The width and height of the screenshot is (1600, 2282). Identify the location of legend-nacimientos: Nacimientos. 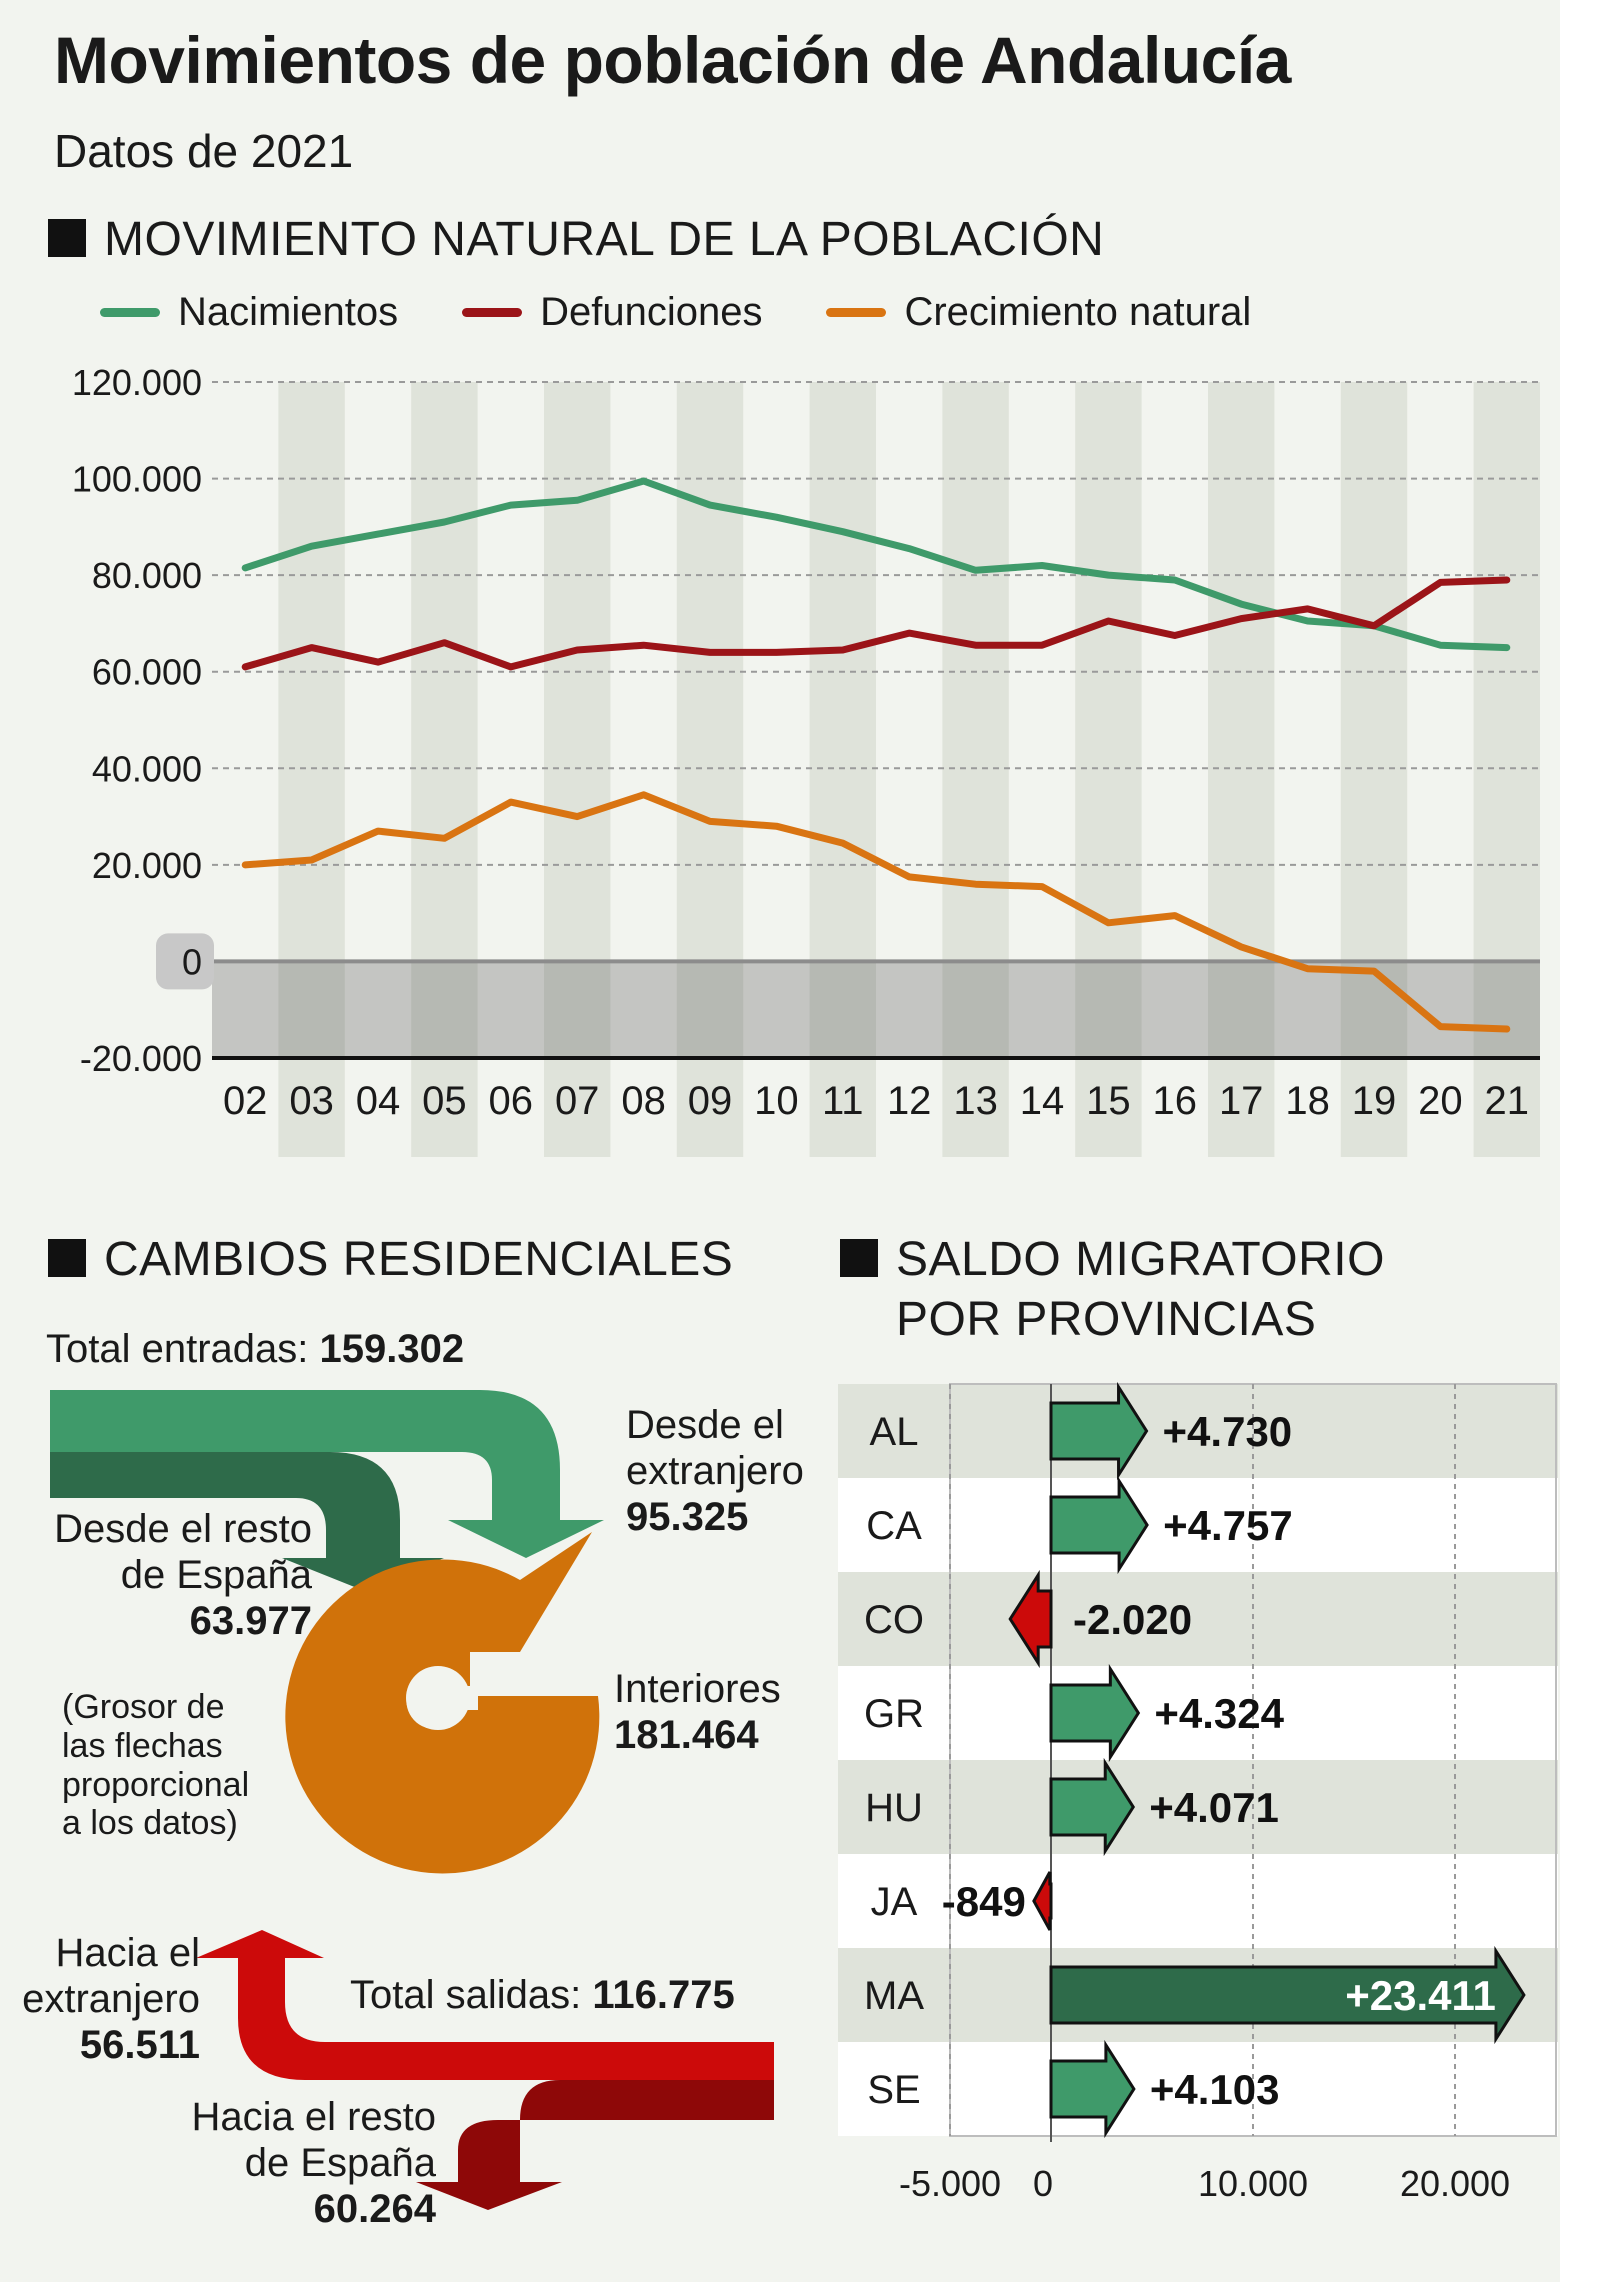
(249, 312).